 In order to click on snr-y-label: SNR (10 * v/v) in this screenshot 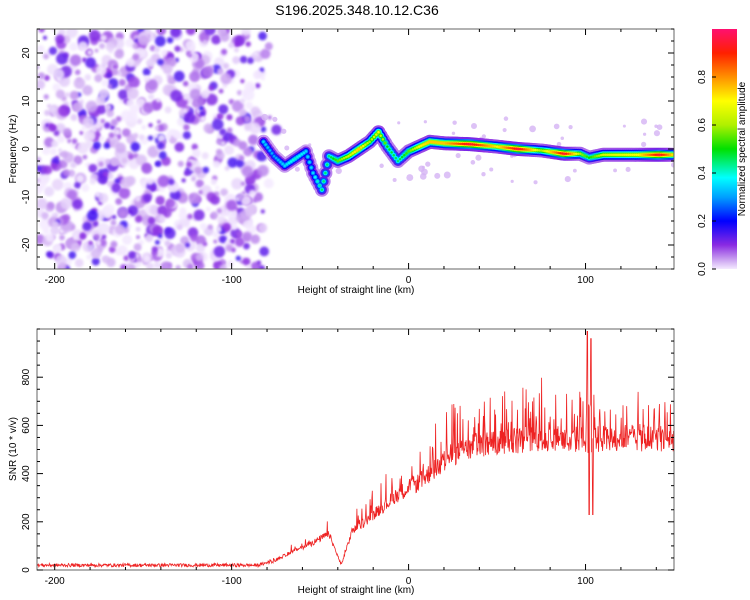, I will do `click(13, 449)`.